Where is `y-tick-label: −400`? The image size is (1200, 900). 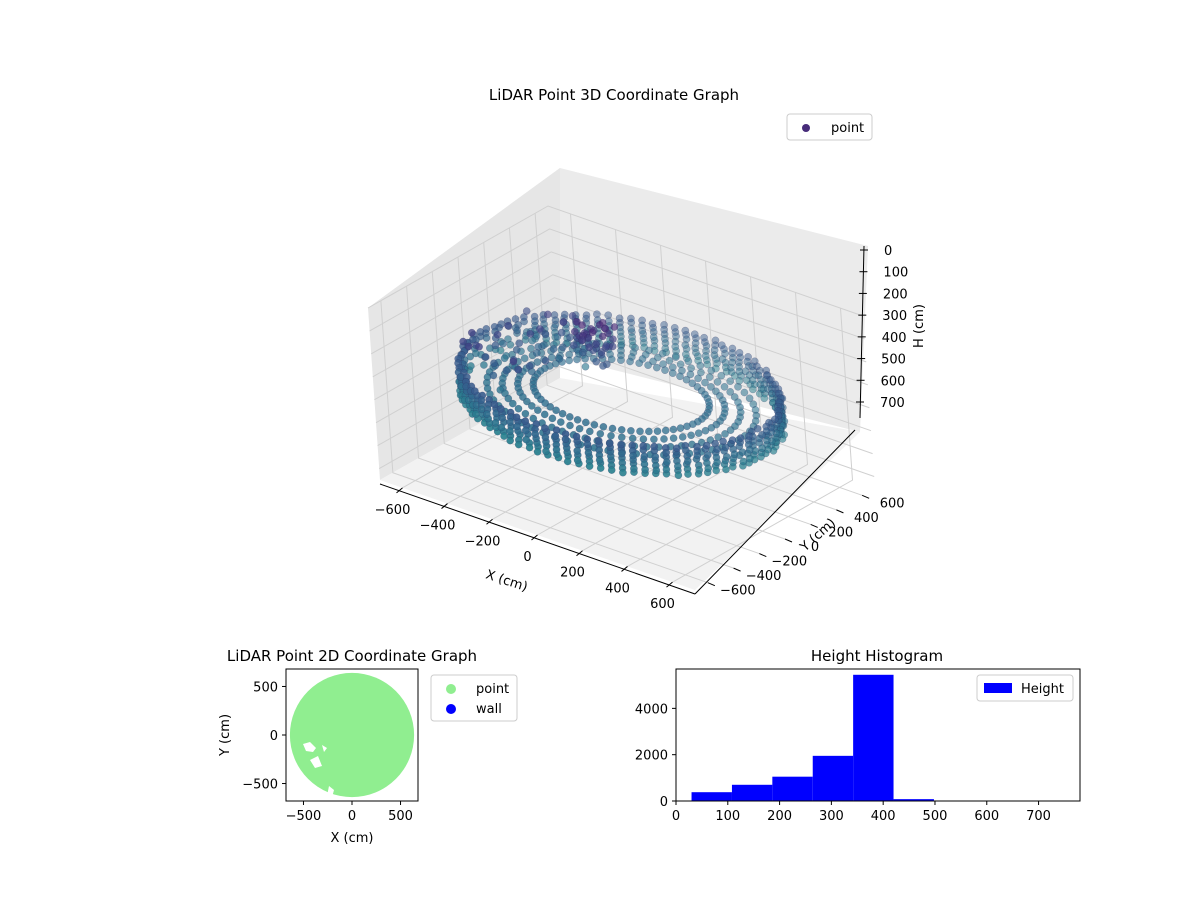
y-tick-label: −400 is located at coordinates (764, 576).